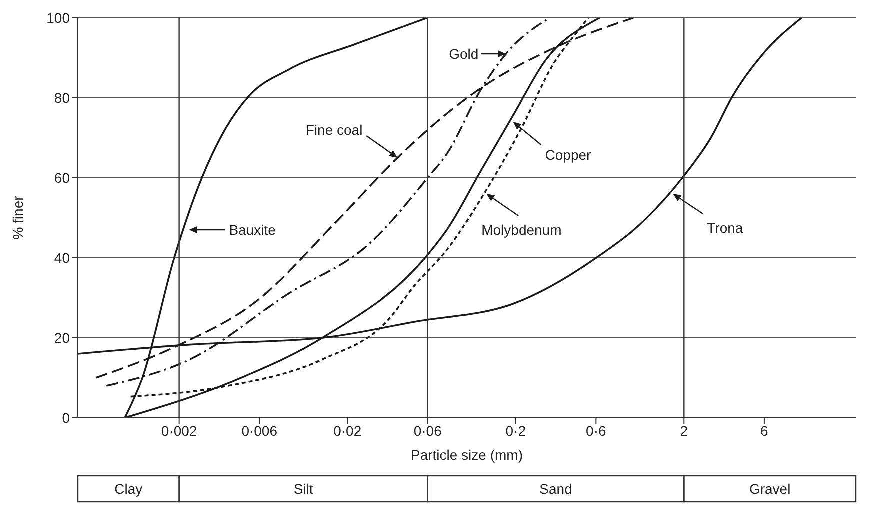 The width and height of the screenshot is (869, 519). Describe the element at coordinates (179, 430) in the screenshot. I see `x-tick-label: 0·002` at that location.